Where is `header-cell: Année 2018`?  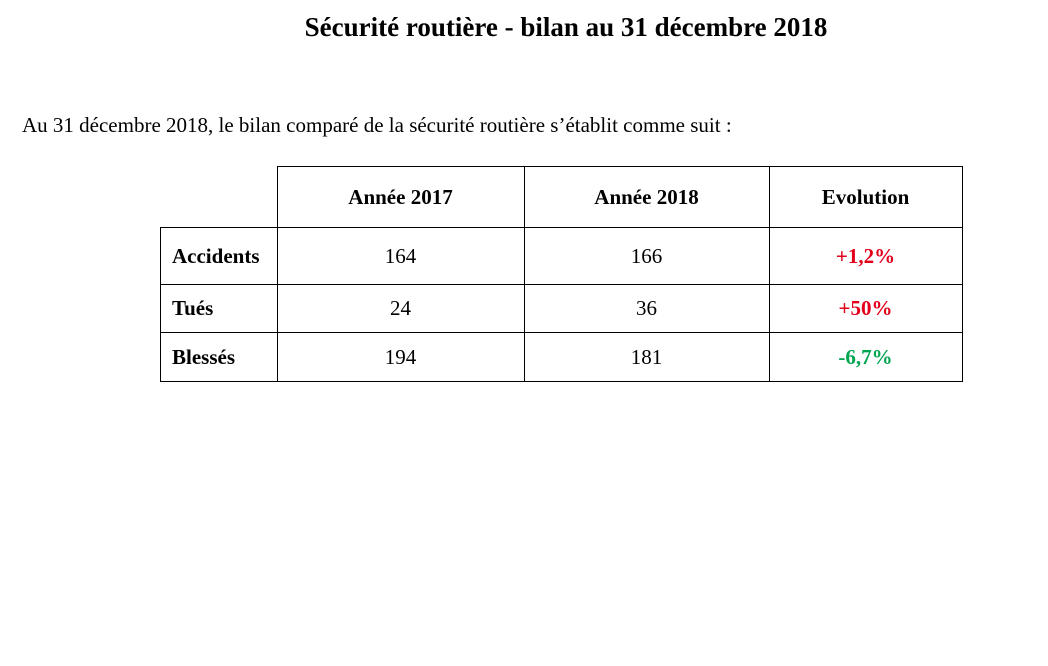 header-cell: Année 2018 is located at coordinates (646, 197).